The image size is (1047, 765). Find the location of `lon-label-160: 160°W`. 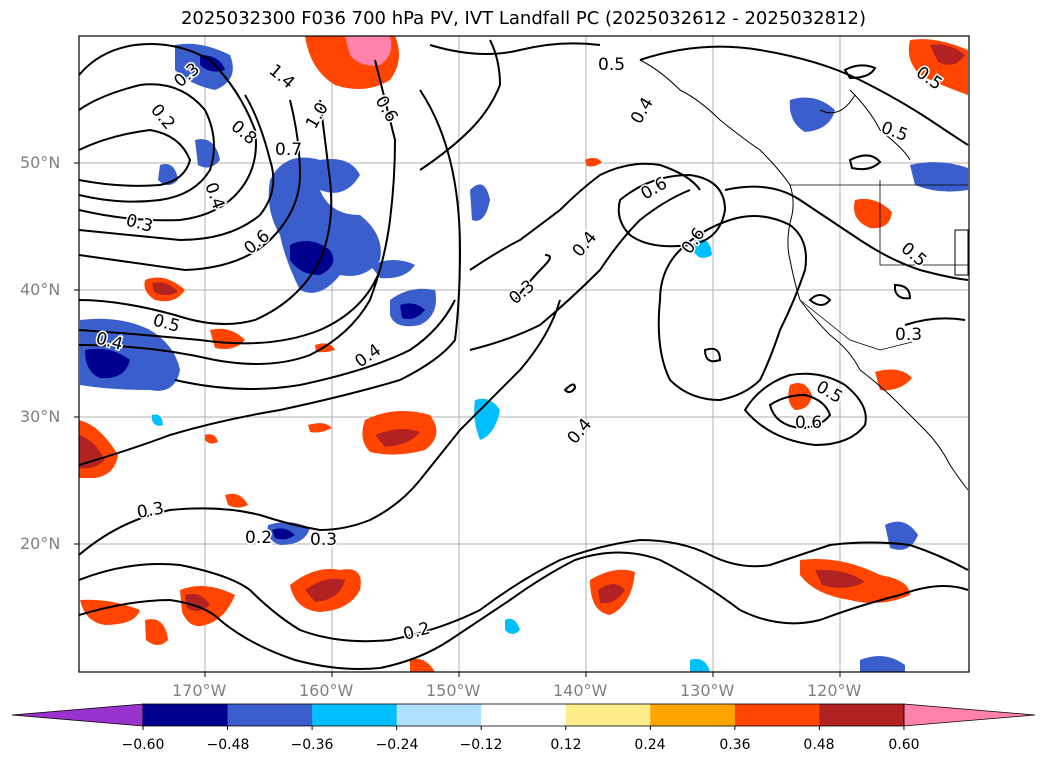

lon-label-160: 160°W is located at coordinates (326, 690).